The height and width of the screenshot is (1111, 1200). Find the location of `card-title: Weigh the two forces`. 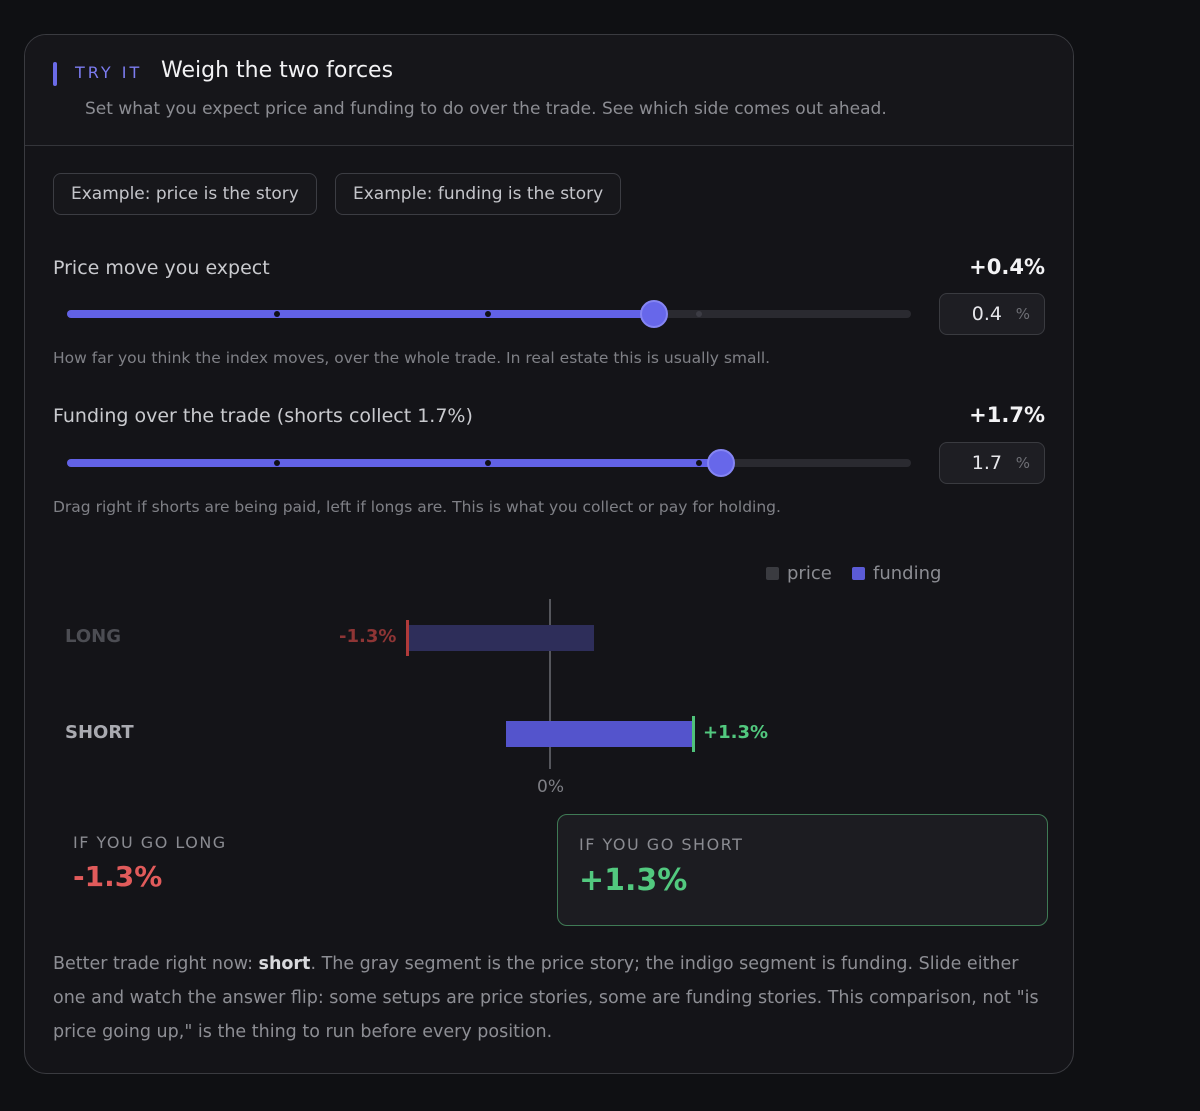

card-title: Weigh the two forces is located at coordinates (277, 70).